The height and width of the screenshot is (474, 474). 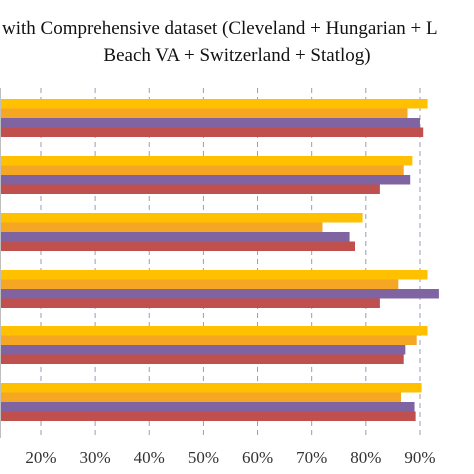 What do you see at coordinates (95, 457) in the screenshot?
I see `x-tick-label: 30%` at bounding box center [95, 457].